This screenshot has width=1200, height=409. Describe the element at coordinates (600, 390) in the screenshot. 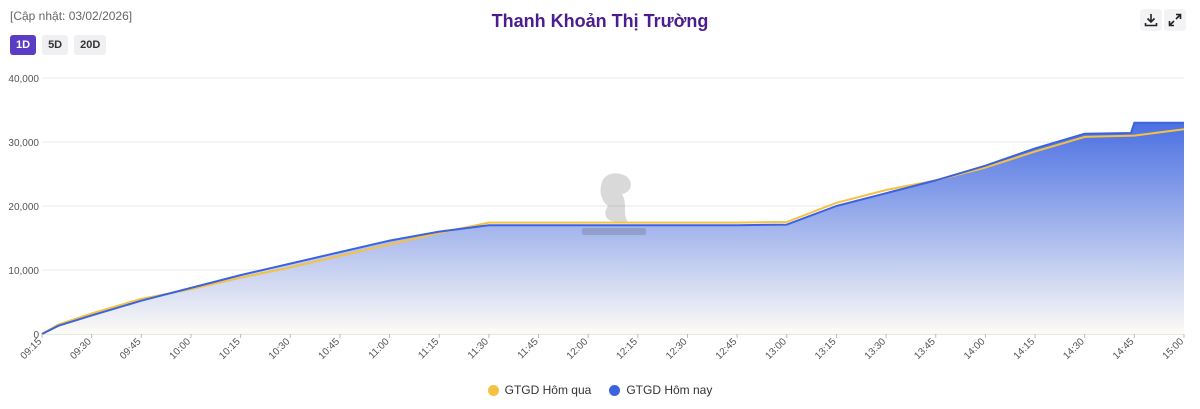

I see `chart-legend: GTGD Hôm qua GTGD Hôm nay` at that location.